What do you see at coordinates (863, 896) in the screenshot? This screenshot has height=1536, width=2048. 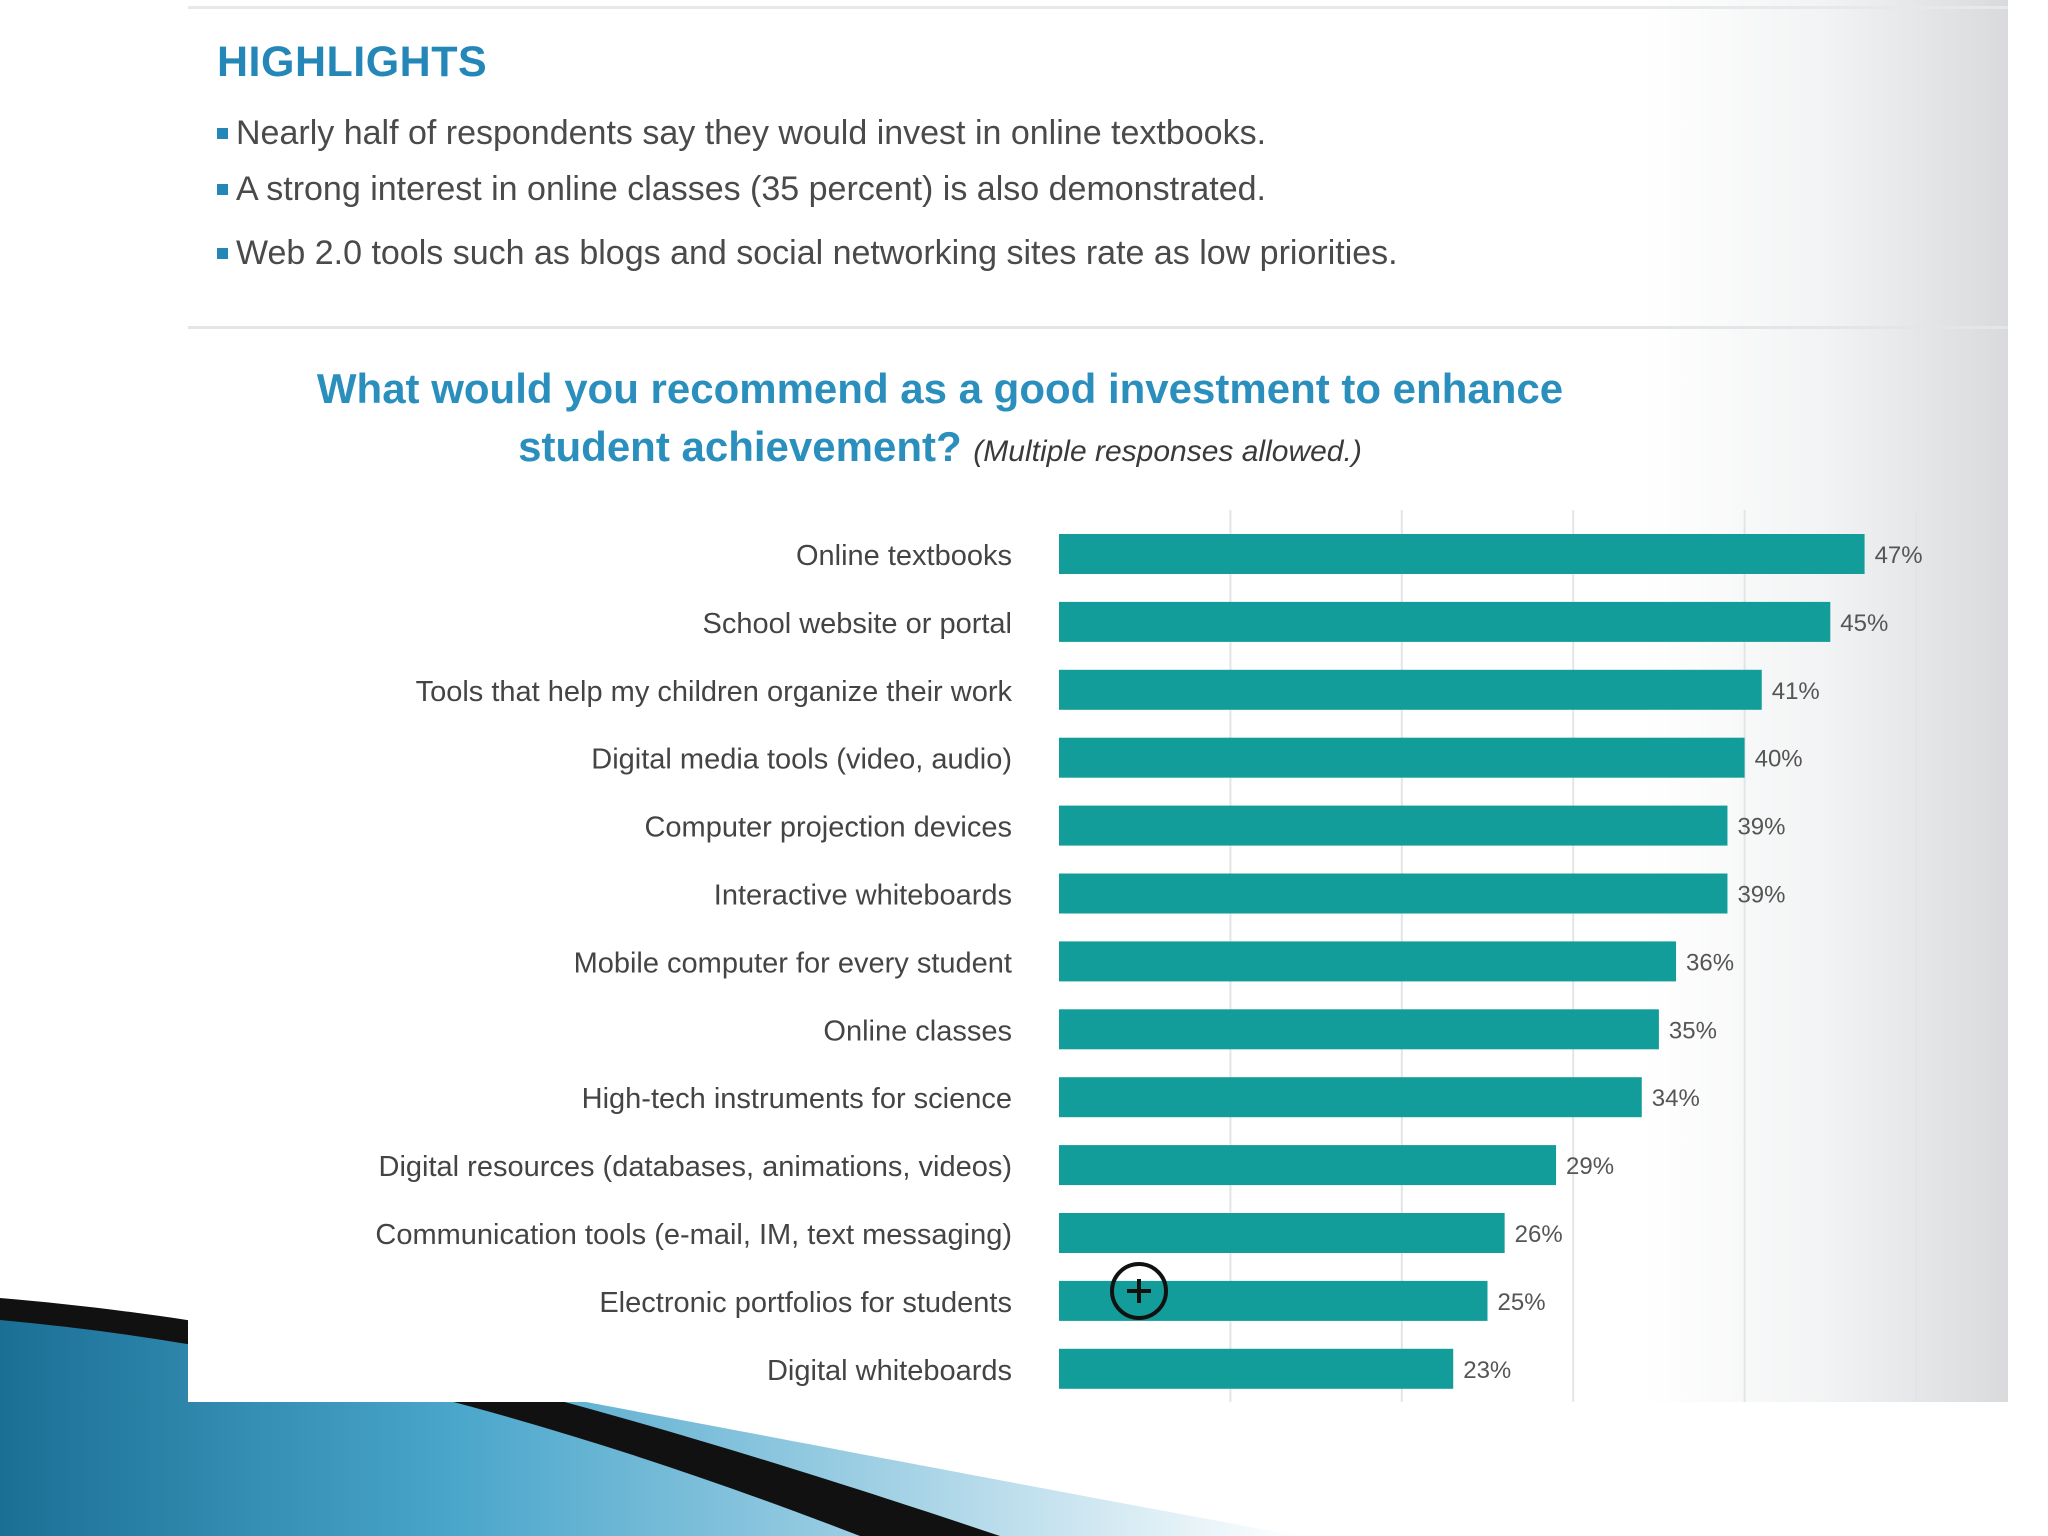 I see `category-label: Interactive whiteboards` at bounding box center [863, 896].